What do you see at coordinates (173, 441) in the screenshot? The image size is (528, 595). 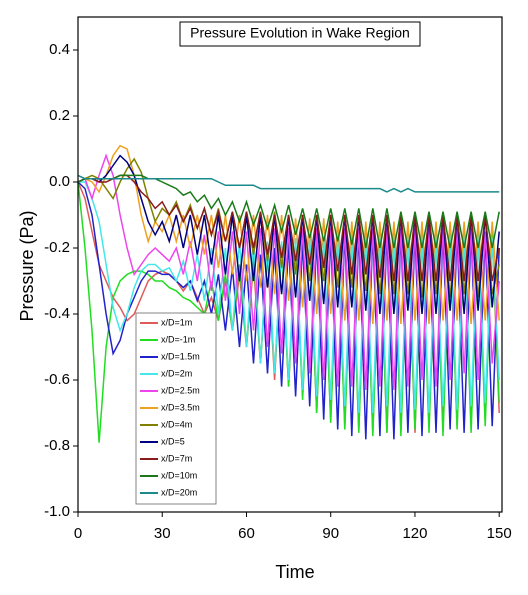 I see `legend-label: x/D=5` at bounding box center [173, 441].